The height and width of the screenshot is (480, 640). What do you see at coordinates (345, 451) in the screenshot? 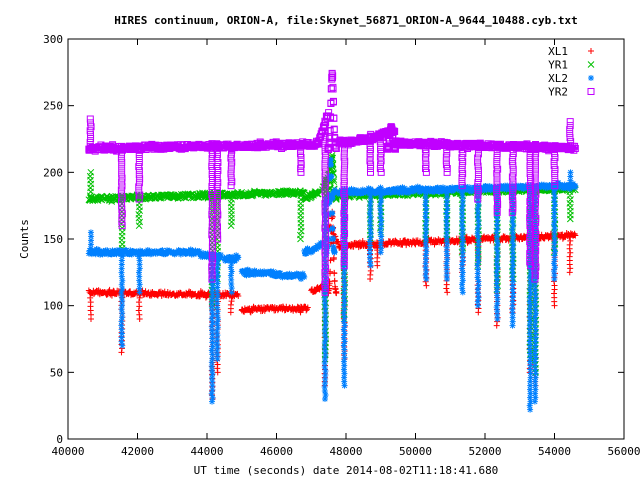
I see `x-tick-label: 48000` at bounding box center [345, 451].